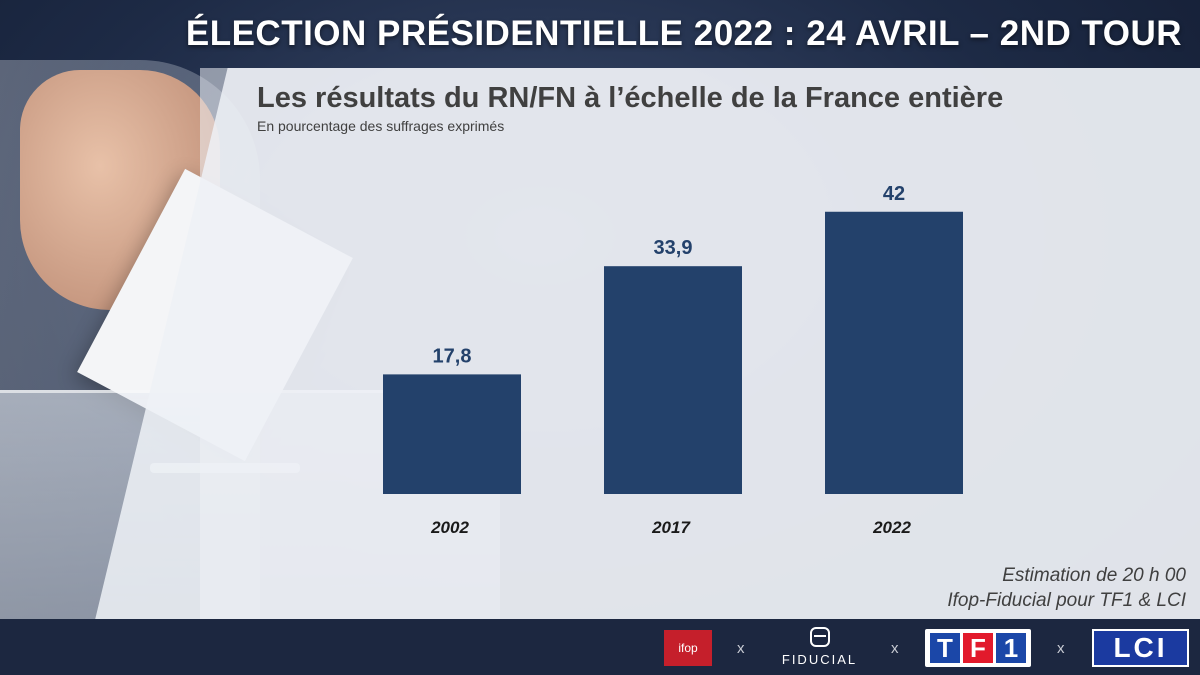  I want to click on fiducial-logo-text: FIDUCIAL, so click(819, 659).